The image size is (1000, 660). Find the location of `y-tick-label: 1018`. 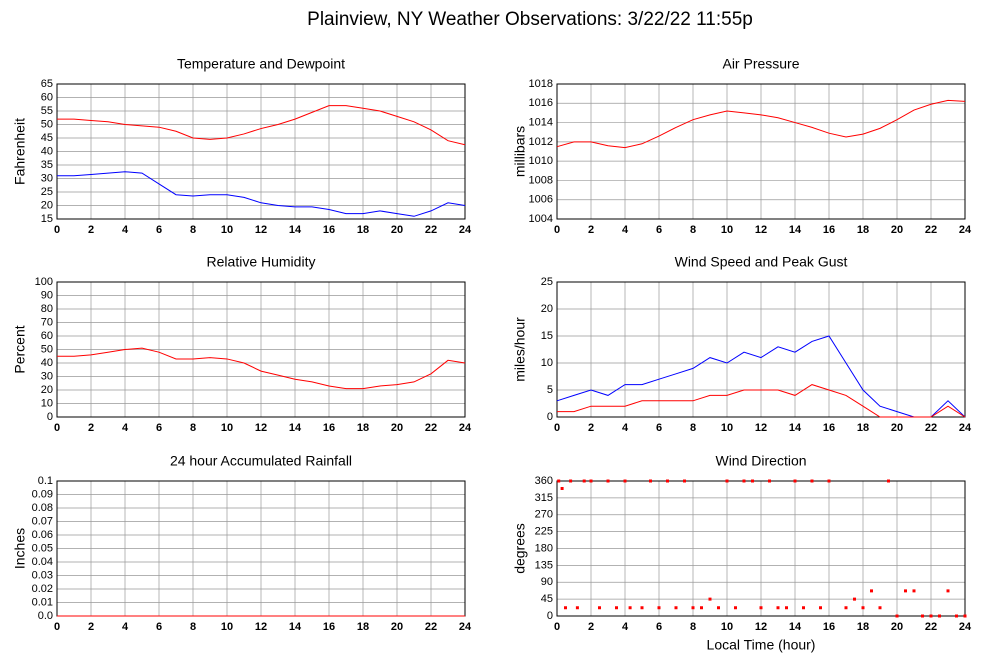

y-tick-label: 1018 is located at coordinates (541, 84).